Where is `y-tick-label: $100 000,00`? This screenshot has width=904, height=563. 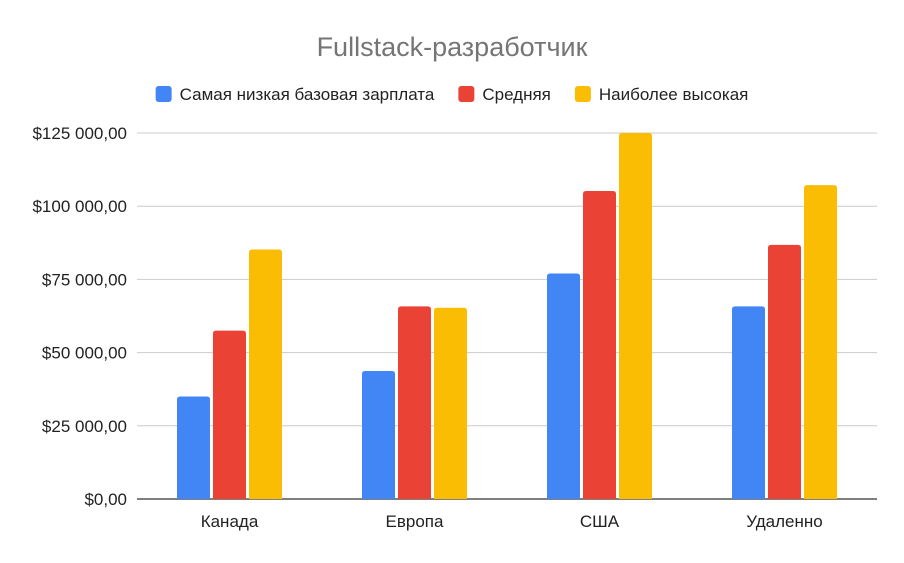
y-tick-label: $100 000,00 is located at coordinates (79, 206).